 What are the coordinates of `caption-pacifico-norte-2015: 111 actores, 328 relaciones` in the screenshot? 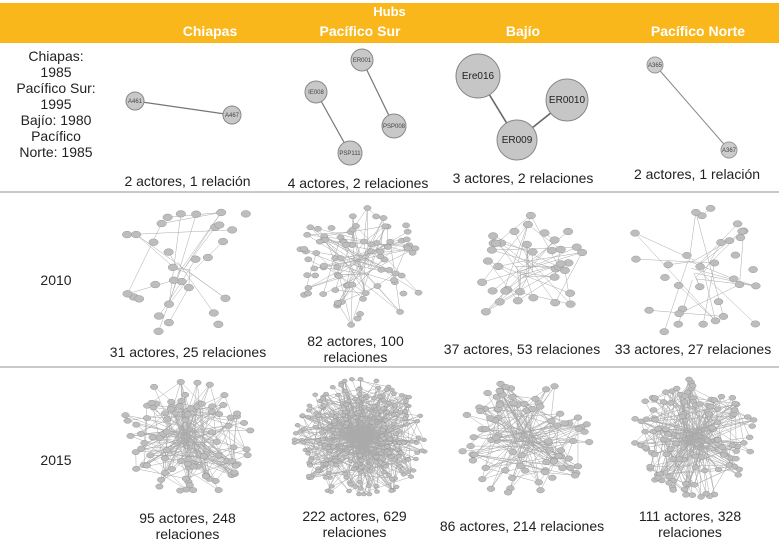 It's located at (690, 524).